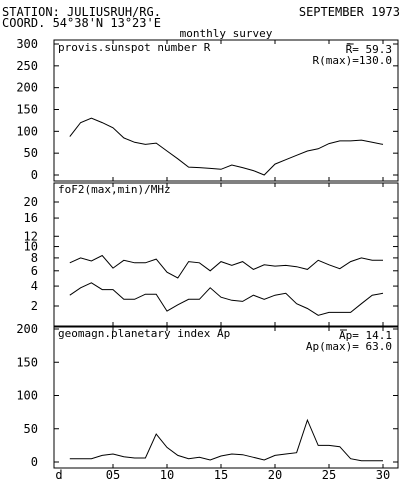 This screenshot has height=480, width=408. I want to click on sunspot-panel-title: provis.sunspot number R, so click(134, 47).